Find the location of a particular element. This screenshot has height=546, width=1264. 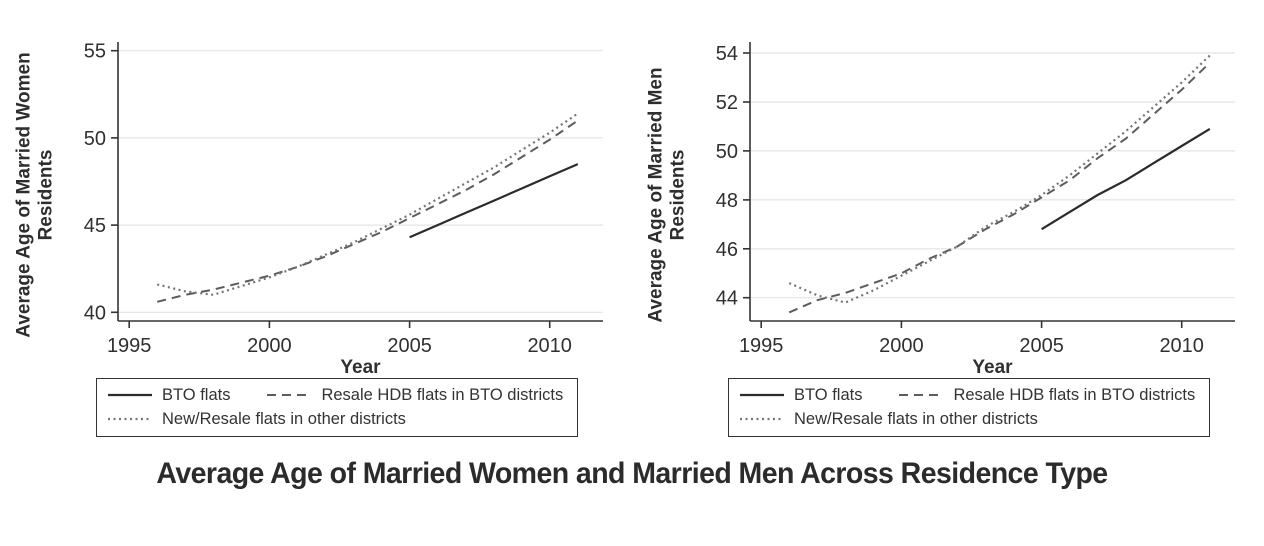

women-y-axis-label: Average Age of Married Women Residents is located at coordinates (36, 194).